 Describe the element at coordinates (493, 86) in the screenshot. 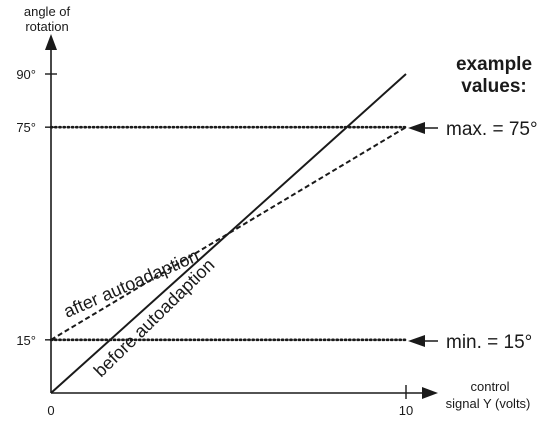

I see `example-values-title-line2: values:` at that location.